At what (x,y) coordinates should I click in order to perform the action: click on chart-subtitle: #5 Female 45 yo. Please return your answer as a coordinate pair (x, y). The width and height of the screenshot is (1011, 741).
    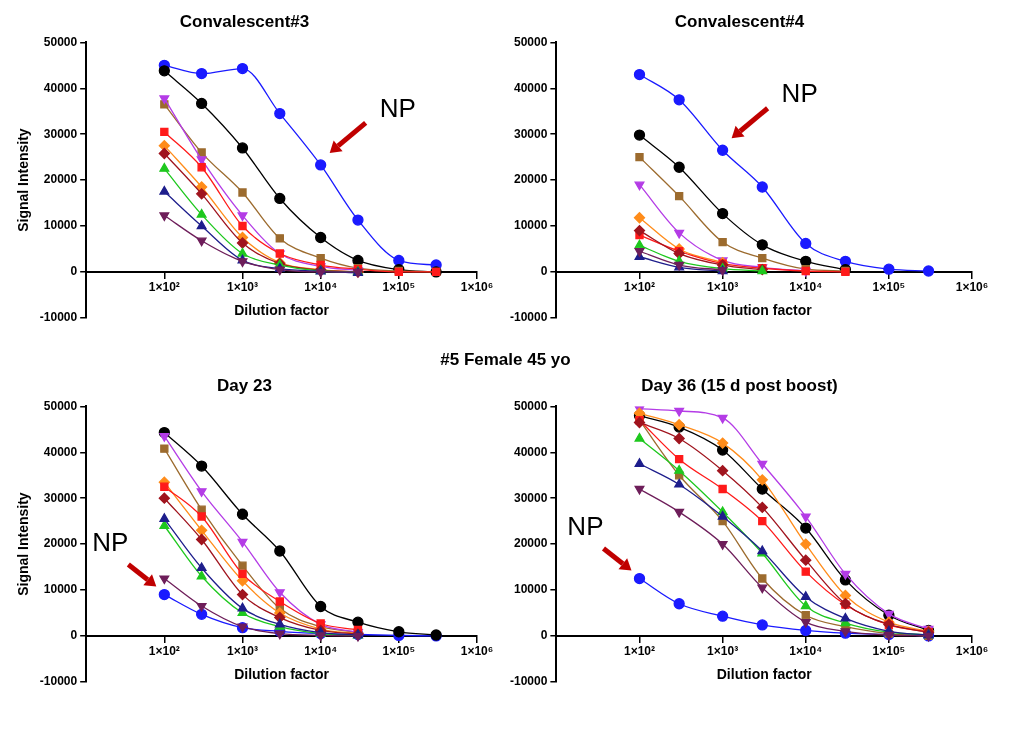
    Looking at the image, I should click on (505, 360).